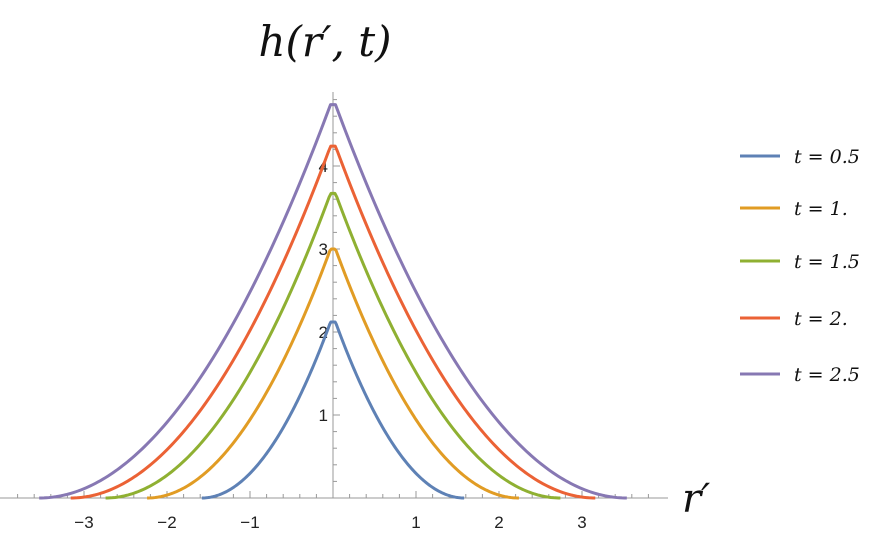 The height and width of the screenshot is (534, 880). What do you see at coordinates (827, 375) in the screenshot?
I see `legend-label: t = 2.5` at bounding box center [827, 375].